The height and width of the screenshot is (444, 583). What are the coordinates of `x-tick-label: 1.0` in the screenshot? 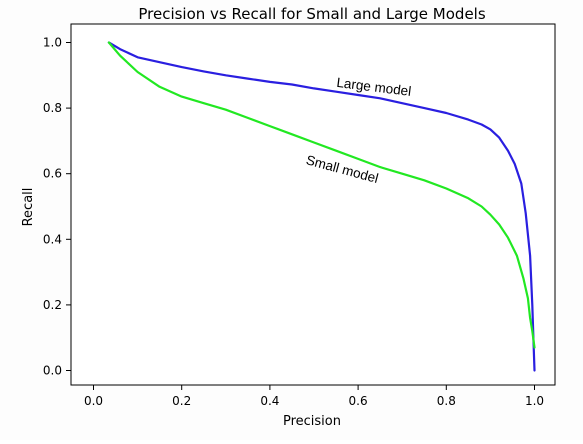 It's located at (534, 401).